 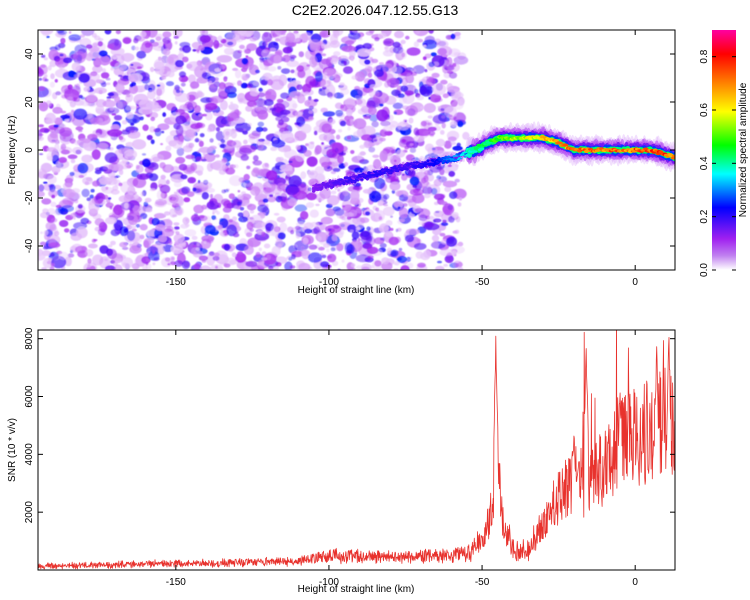 What do you see at coordinates (493, 157) in the screenshot?
I see `spectrogram-ridge` at bounding box center [493, 157].